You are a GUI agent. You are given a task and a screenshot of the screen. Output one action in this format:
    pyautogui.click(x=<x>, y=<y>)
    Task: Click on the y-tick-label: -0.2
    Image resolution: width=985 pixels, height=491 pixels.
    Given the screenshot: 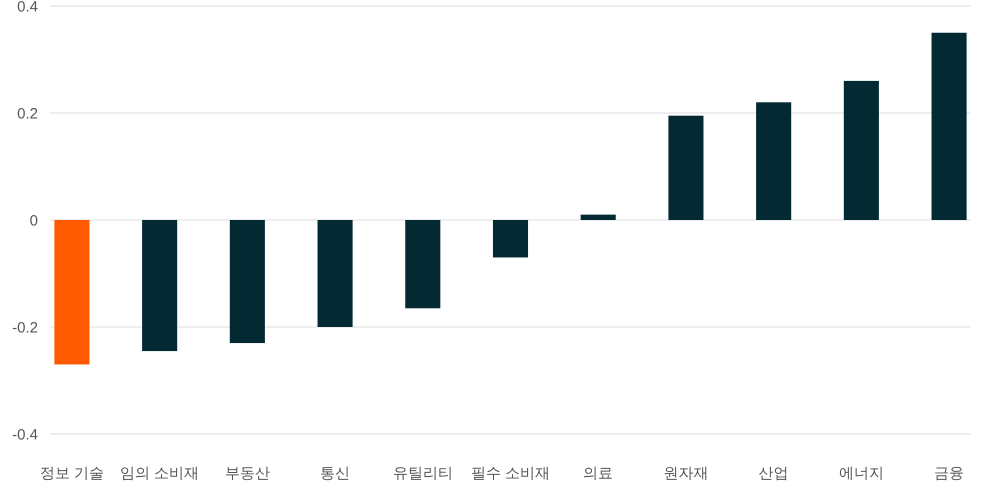 What is the action you would take?
    pyautogui.click(x=25, y=327)
    